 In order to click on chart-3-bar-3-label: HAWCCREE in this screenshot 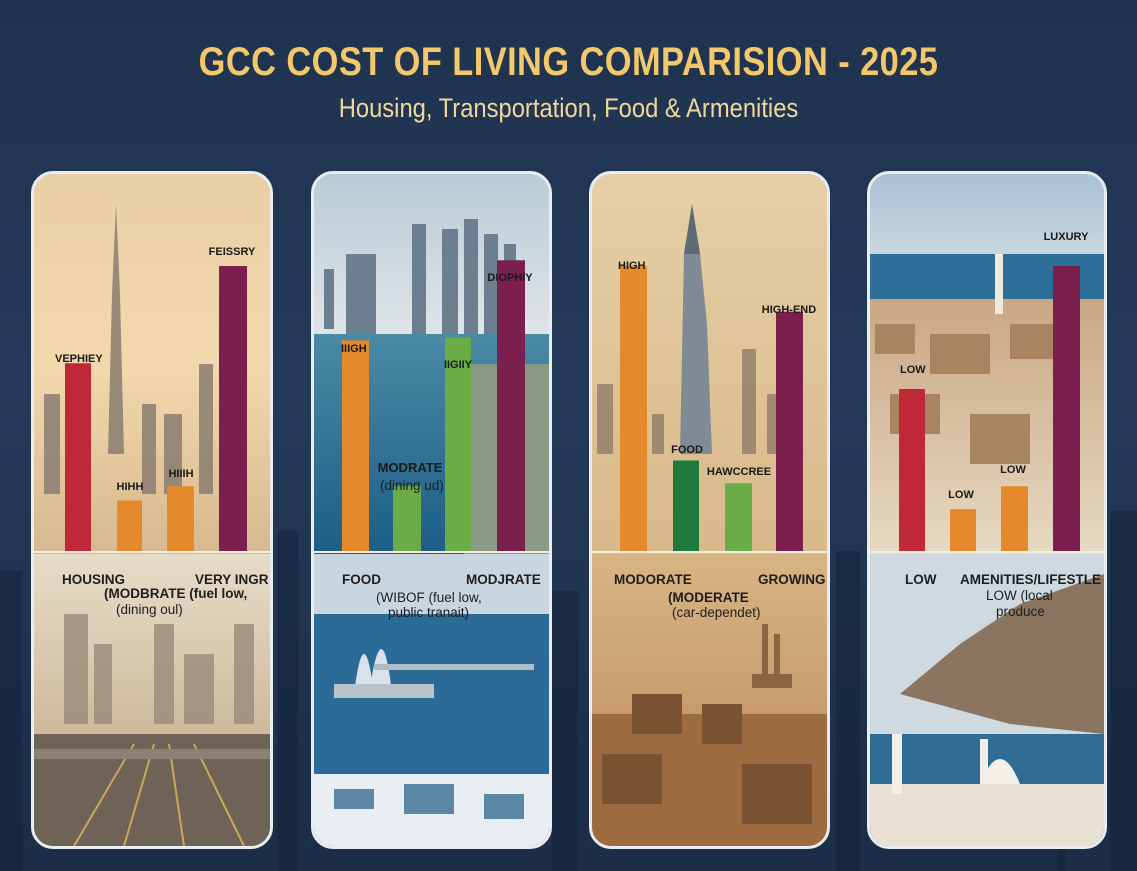, I will do `click(739, 472)`.